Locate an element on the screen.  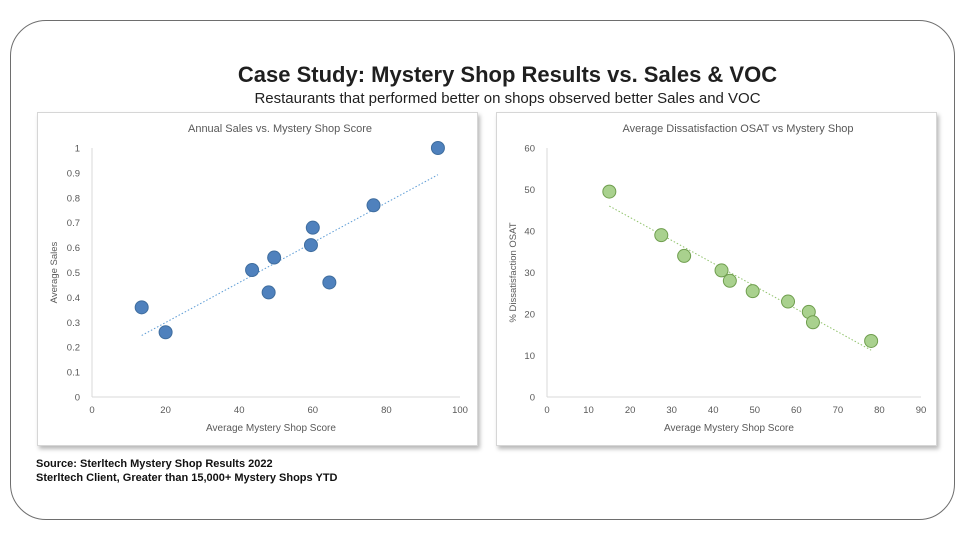
sales-x-tick-label: 0 is located at coordinates (91, 410).